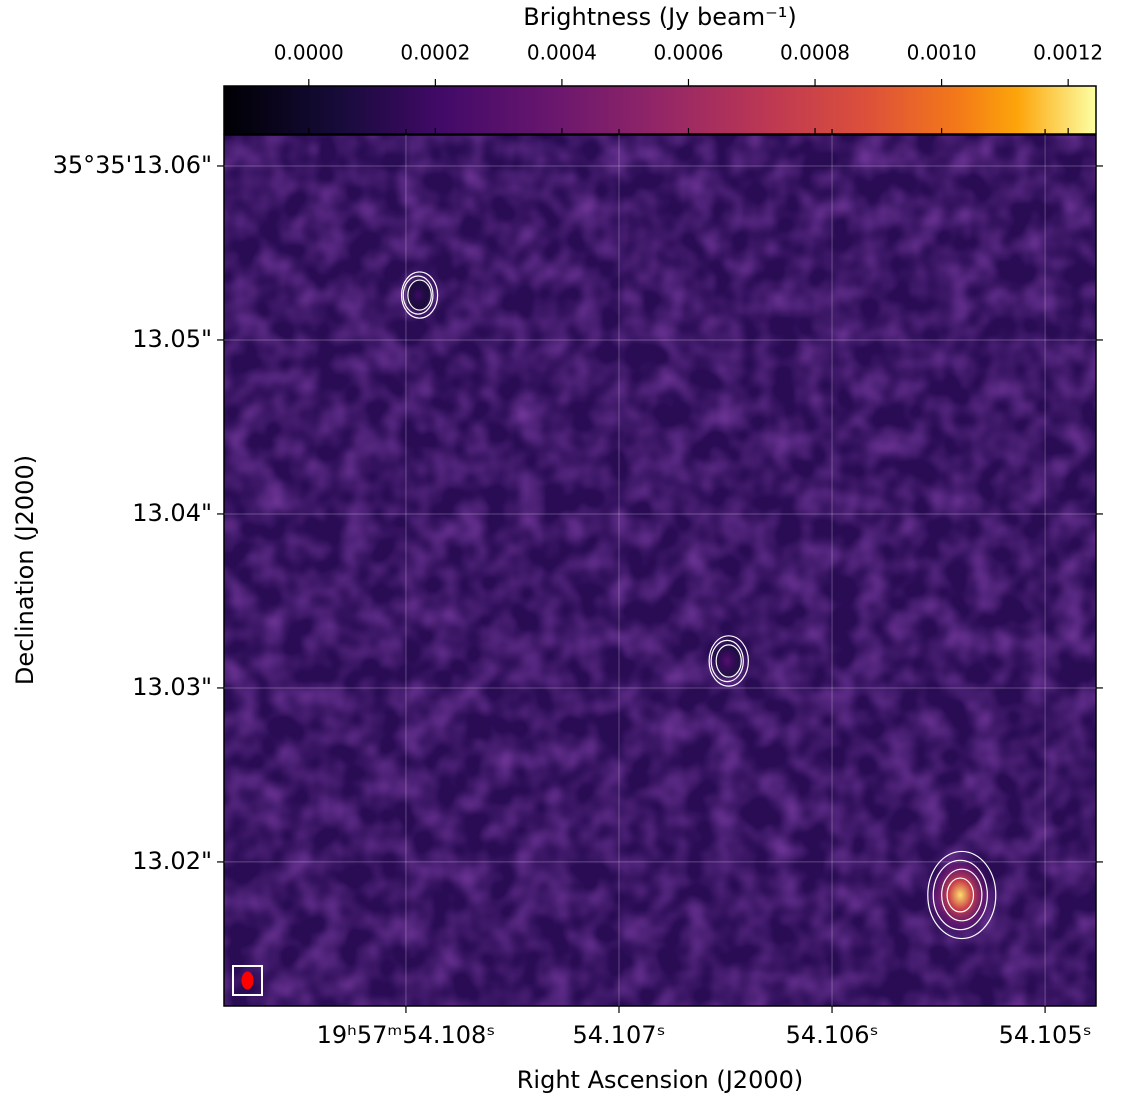 This screenshot has height=1103, width=1132. What do you see at coordinates (688, 53) in the screenshot?
I see `colorbar-tick-label: 0.0006` at bounding box center [688, 53].